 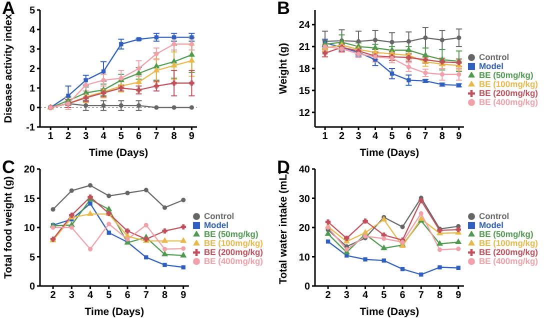 What do you see at coordinates (304, 48) in the screenshot?
I see `y-tick-label: 21` at bounding box center [304, 48].